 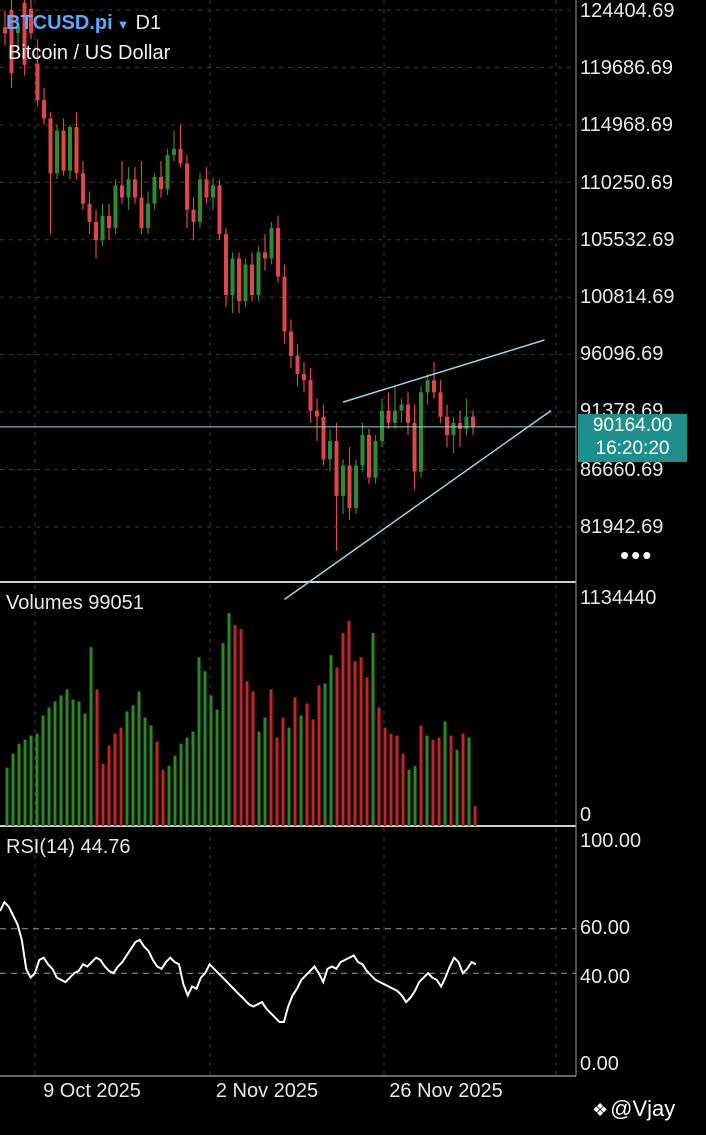 I want to click on symbol-selector: BTCUSD.pi ▼ D1, so click(x=83, y=23).